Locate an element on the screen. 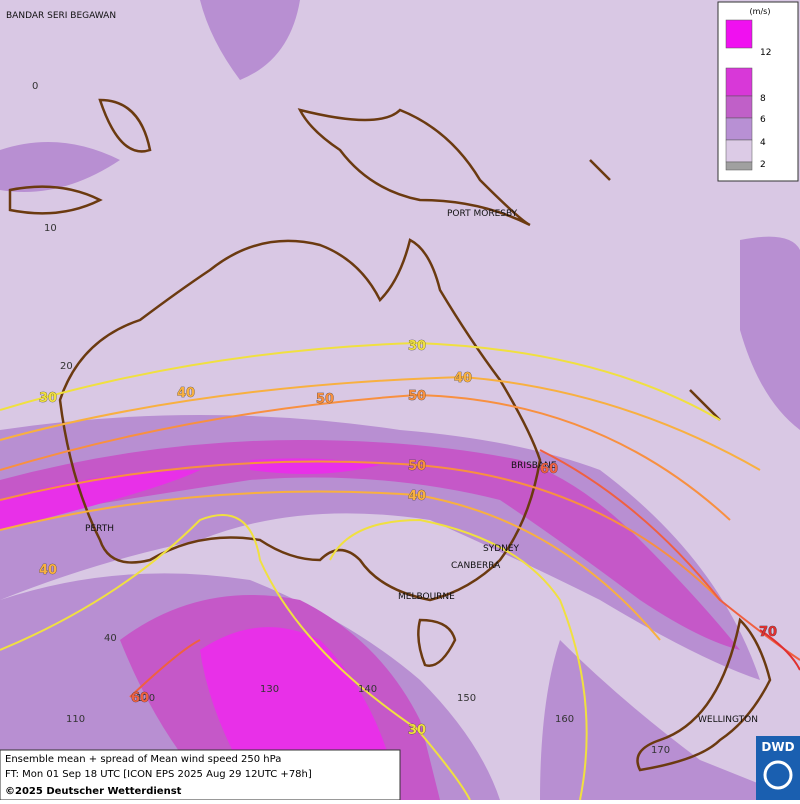 This screenshot has width=800, height=804. footer-line: ©2025 Deutscher Wetterdienst is located at coordinates (93, 791).